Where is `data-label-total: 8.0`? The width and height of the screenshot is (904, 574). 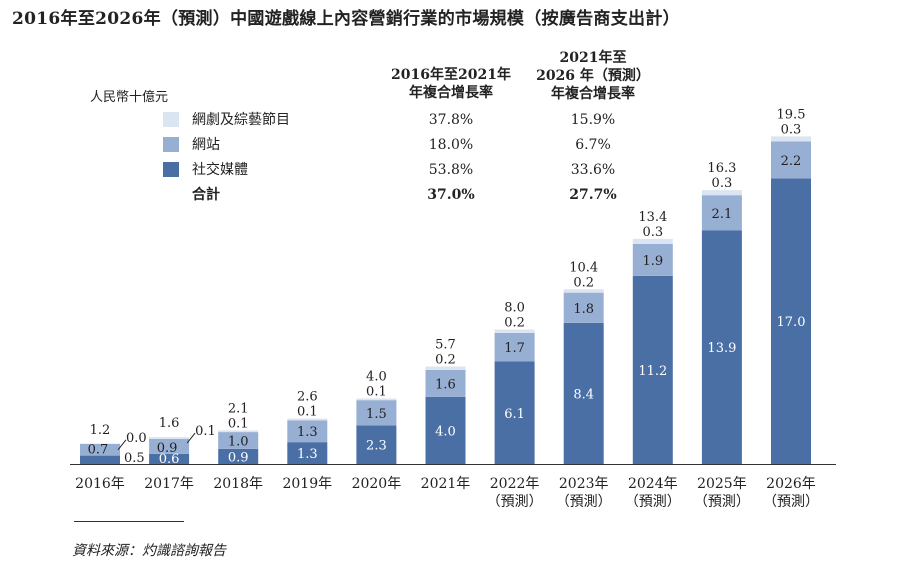 data-label-total: 8.0 is located at coordinates (514, 308).